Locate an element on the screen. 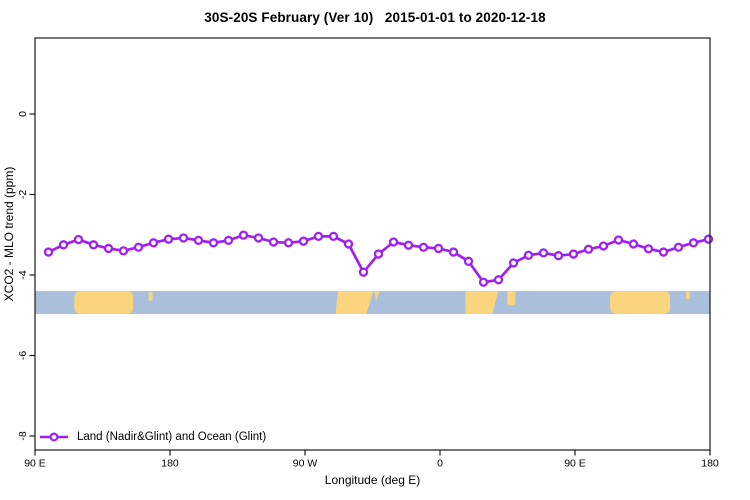  y-tick-label: -4 is located at coordinates (23, 274).